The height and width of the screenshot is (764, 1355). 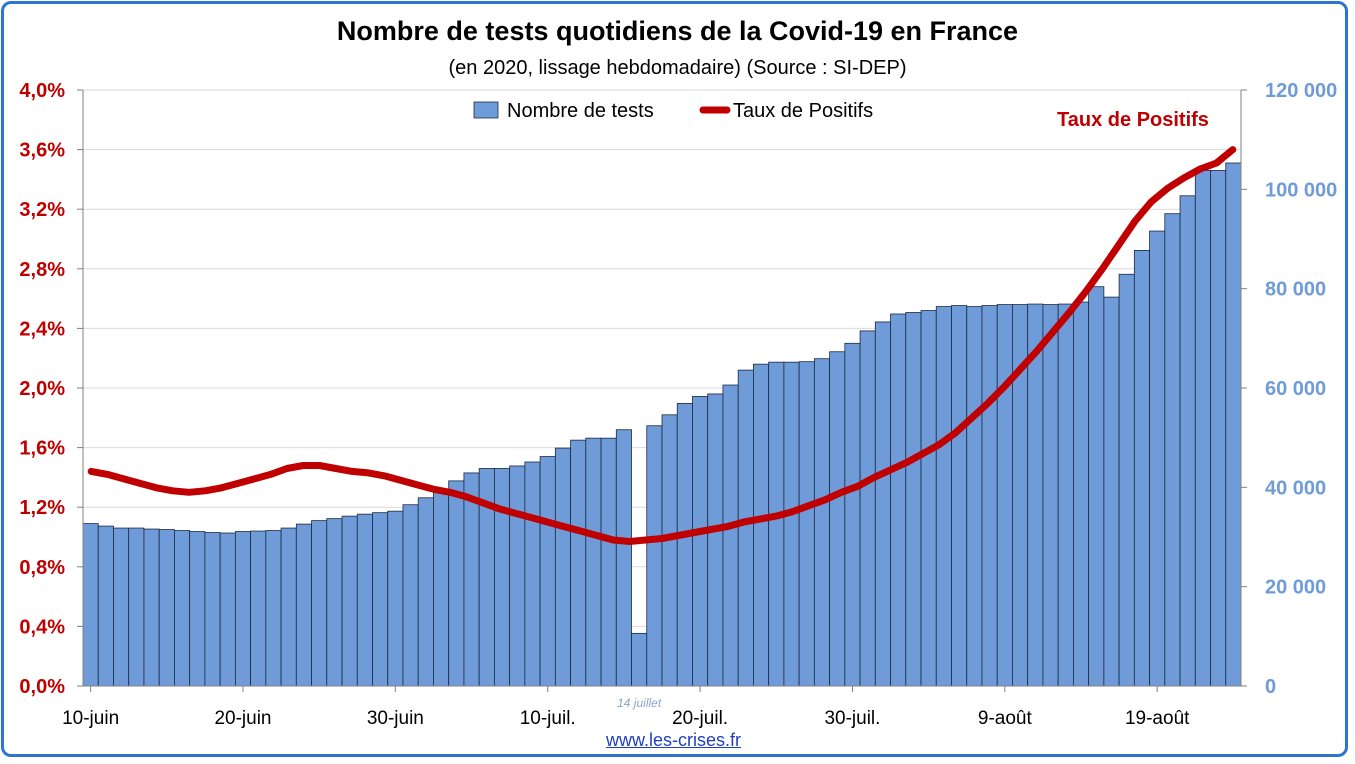 I want to click on y-left-tick-label: 0,8%, so click(x=42, y=568).